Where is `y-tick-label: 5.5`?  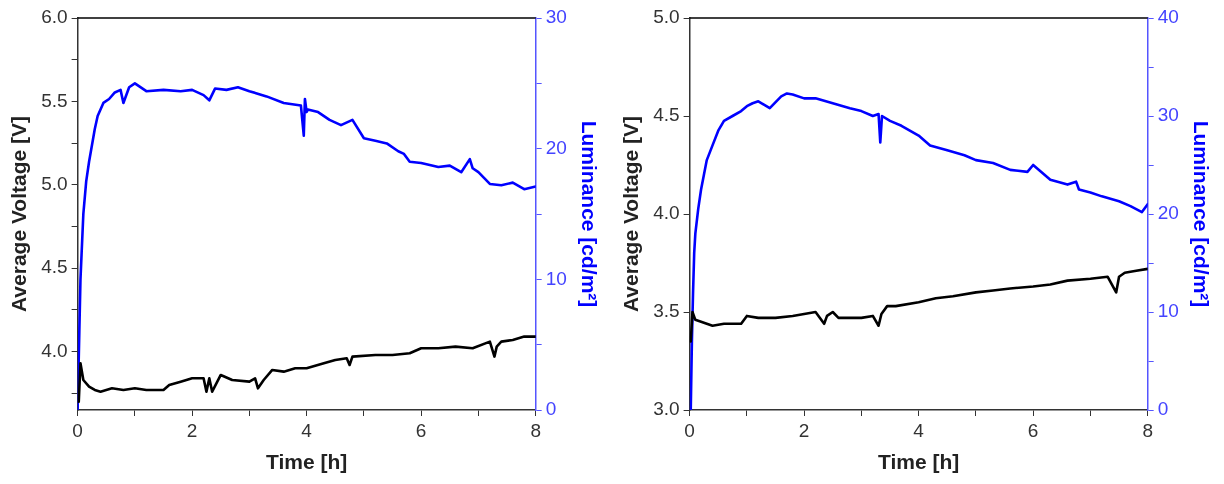
y-tick-label: 5.5 is located at coordinates (54, 100).